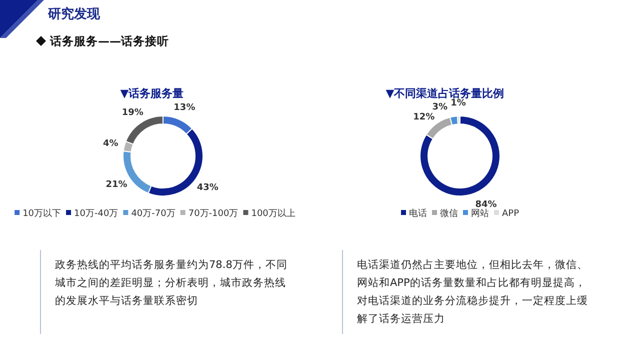 This screenshot has width=633, height=356. I want to click on data-label: 21%, so click(117, 185).